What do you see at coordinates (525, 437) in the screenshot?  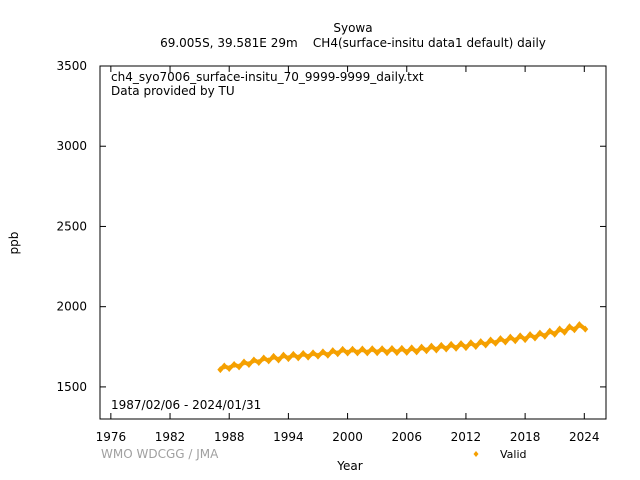 I see `x-tick-label: 2018` at bounding box center [525, 437].